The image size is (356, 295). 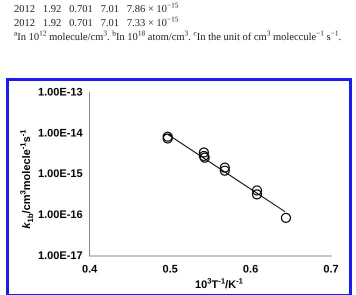 I want to click on text: 2012 1.92 0.701 7.01 7.33 × 10$^{−15}$, so click(x=96, y=21).